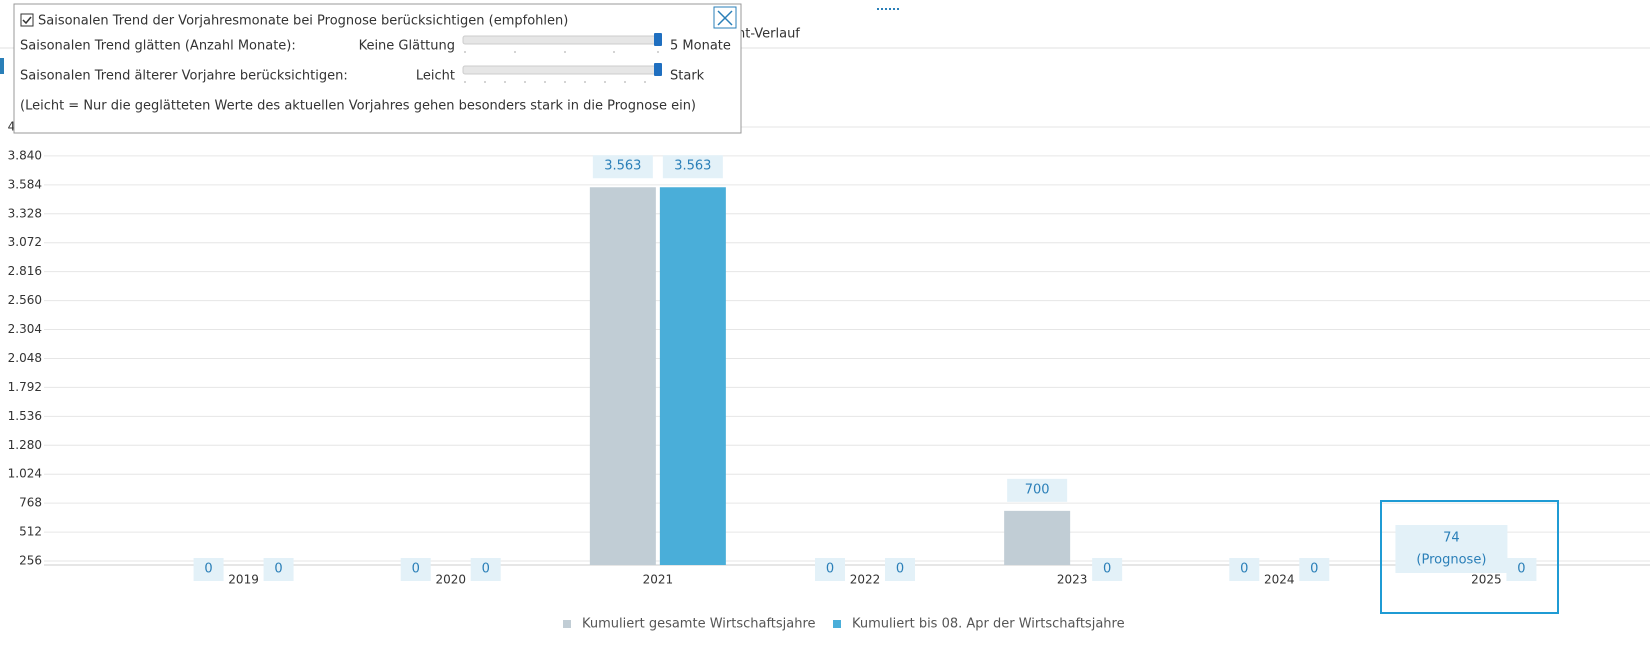 Image resolution: width=1650 pixels, height=669 pixels. Describe the element at coordinates (1451, 538) in the screenshot. I see `value-label: 74` at that location.